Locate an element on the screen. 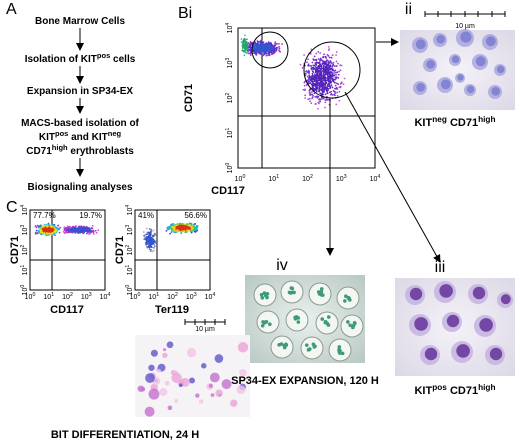 This screenshot has height=445, width=520. plot-frame is located at coordinates (172, 250).